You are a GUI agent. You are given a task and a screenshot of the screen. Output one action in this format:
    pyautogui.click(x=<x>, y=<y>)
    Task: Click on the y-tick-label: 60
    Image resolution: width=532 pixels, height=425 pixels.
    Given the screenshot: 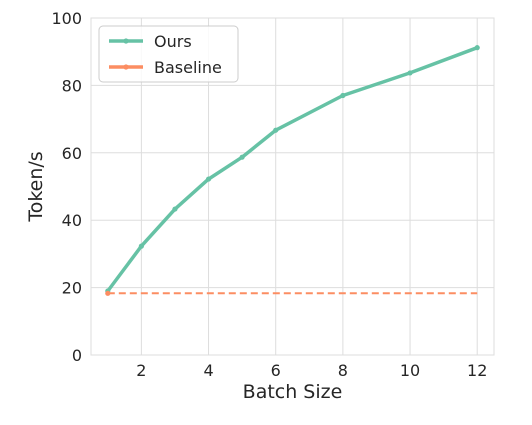 What is the action you would take?
    pyautogui.click(x=72, y=153)
    